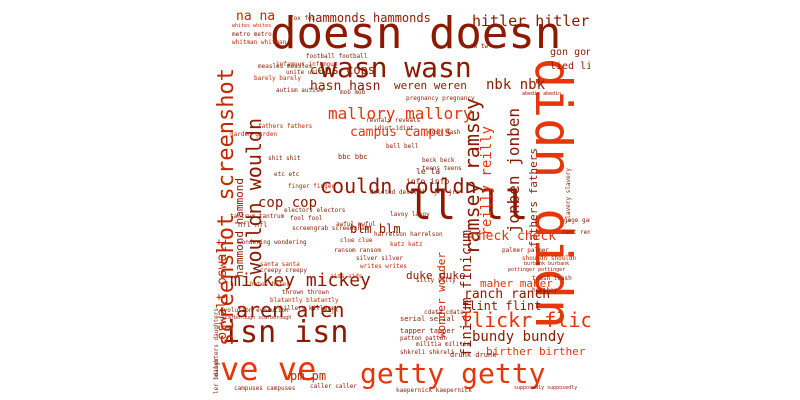 Image resolution: width=800 pixels, height=400 pixels. Describe the element at coordinates (353, 92) in the screenshot. I see `word-mob: mob mob` at that location.